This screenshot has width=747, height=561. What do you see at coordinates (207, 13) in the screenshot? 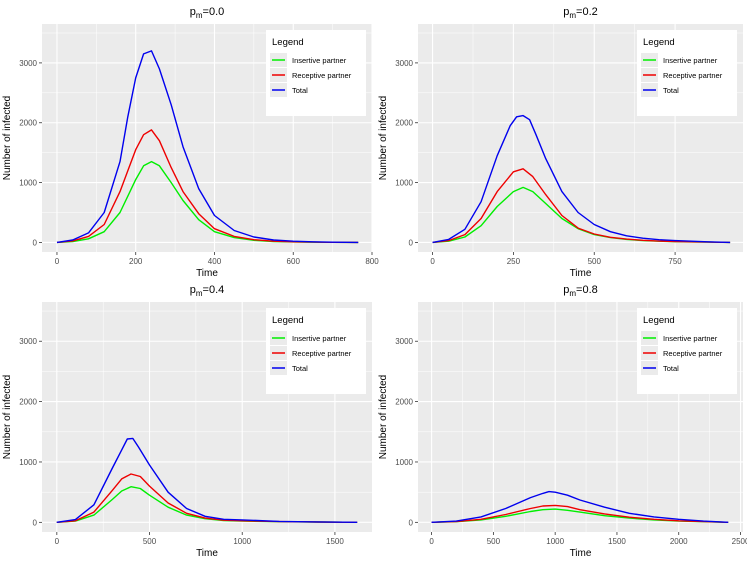
I see `panel-title: pm=0.0` at bounding box center [207, 13].